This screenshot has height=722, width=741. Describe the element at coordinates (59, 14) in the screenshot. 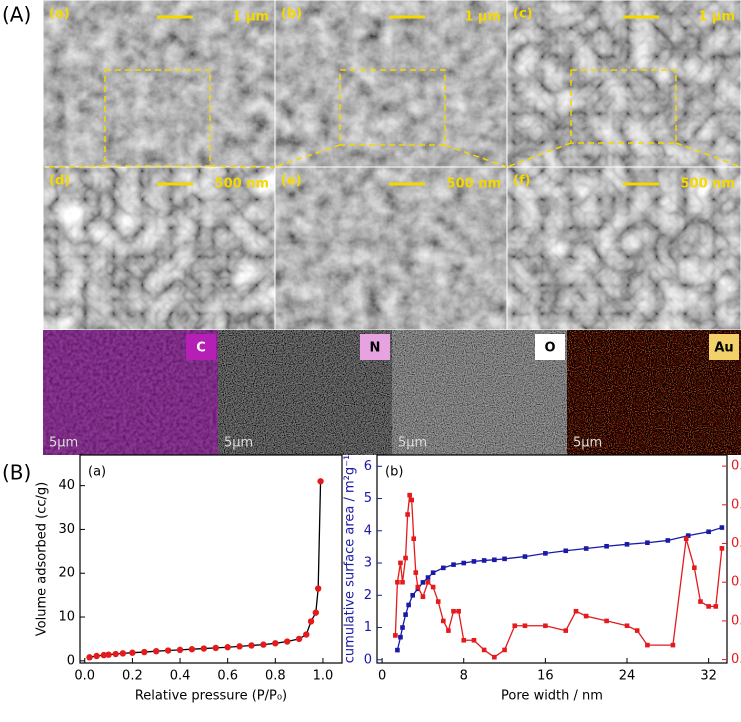

I see `image-label: (a)` at that location.